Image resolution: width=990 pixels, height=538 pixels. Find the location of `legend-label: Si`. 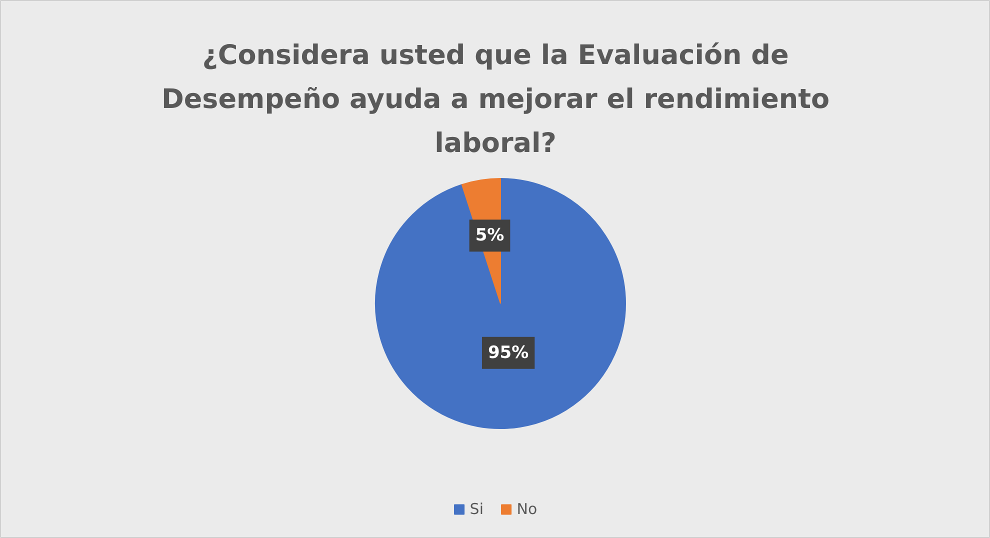

legend-label: Si is located at coordinates (477, 509).